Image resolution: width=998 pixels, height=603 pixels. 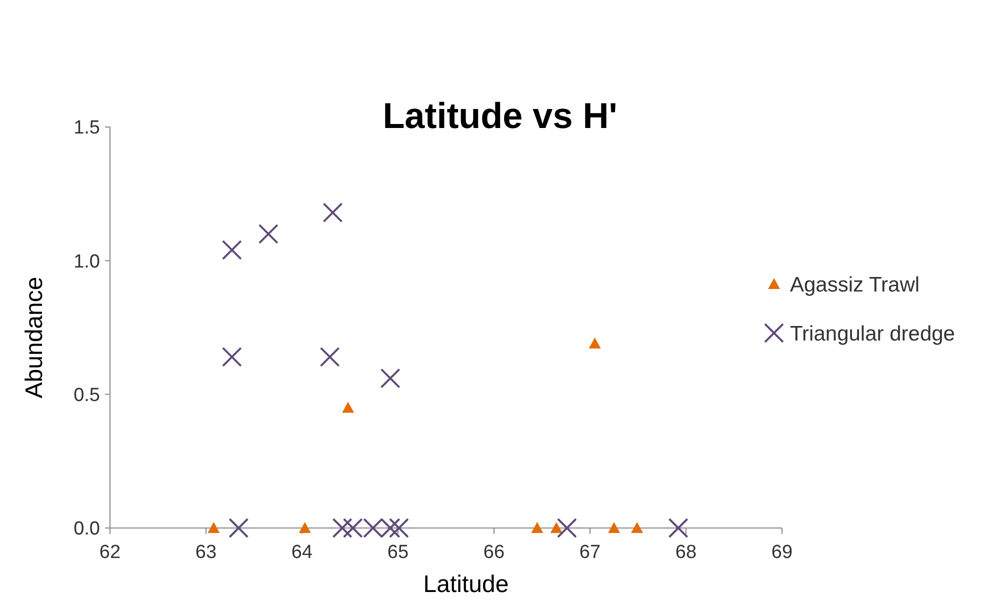 What do you see at coordinates (855, 284) in the screenshot?
I see `legend-label: Agassiz Trawl` at bounding box center [855, 284].